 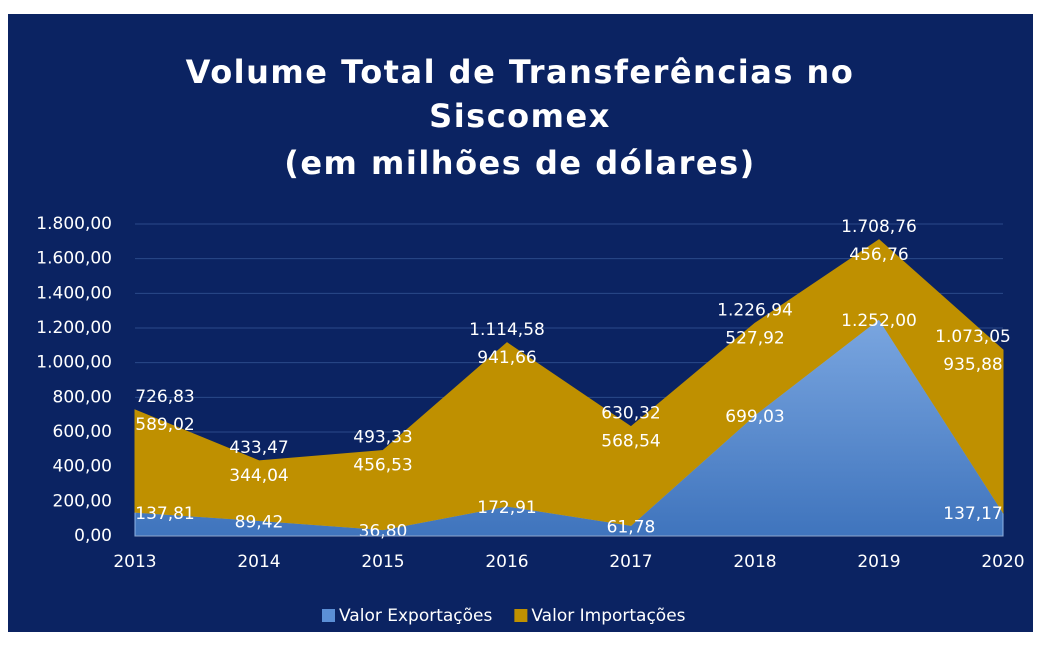 What do you see at coordinates (506, 508) in the screenshot?
I see `data-label: 172,91` at bounding box center [506, 508].